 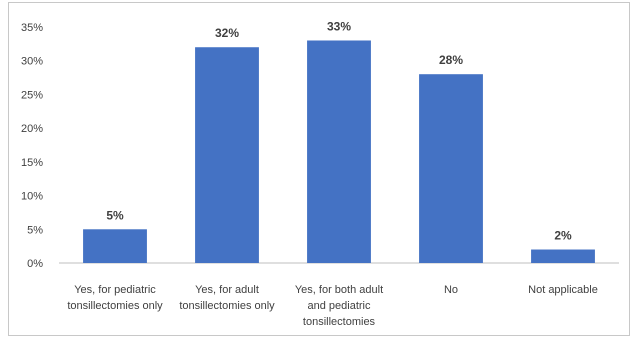 I want to click on data-label: 5%, so click(x=115, y=215).